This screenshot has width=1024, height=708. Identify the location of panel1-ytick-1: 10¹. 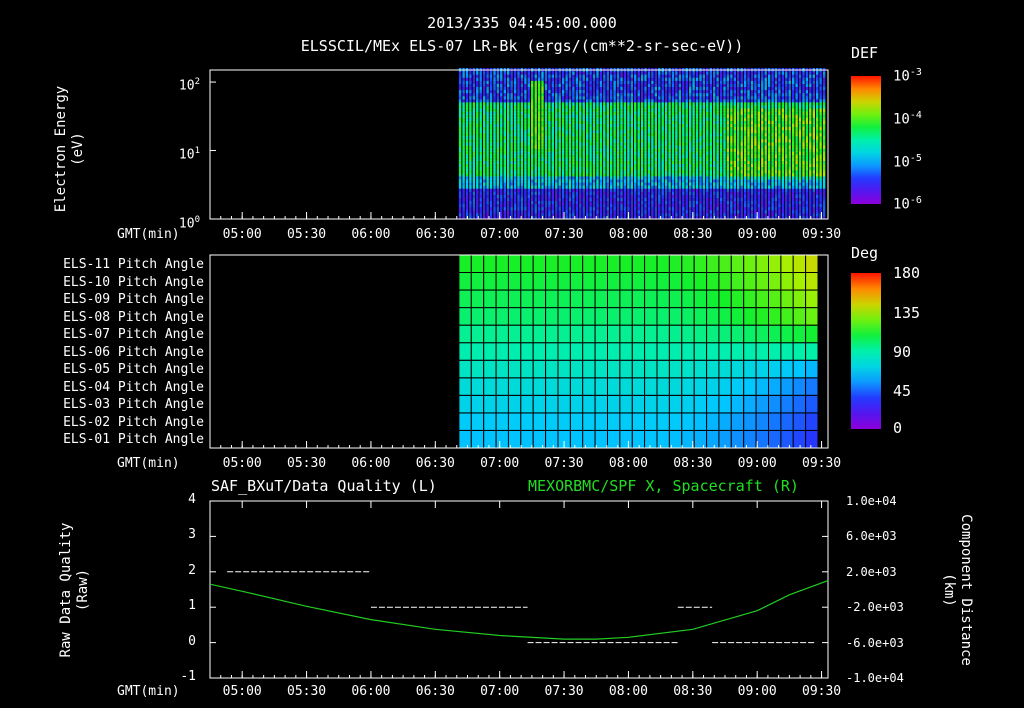
(189, 154).